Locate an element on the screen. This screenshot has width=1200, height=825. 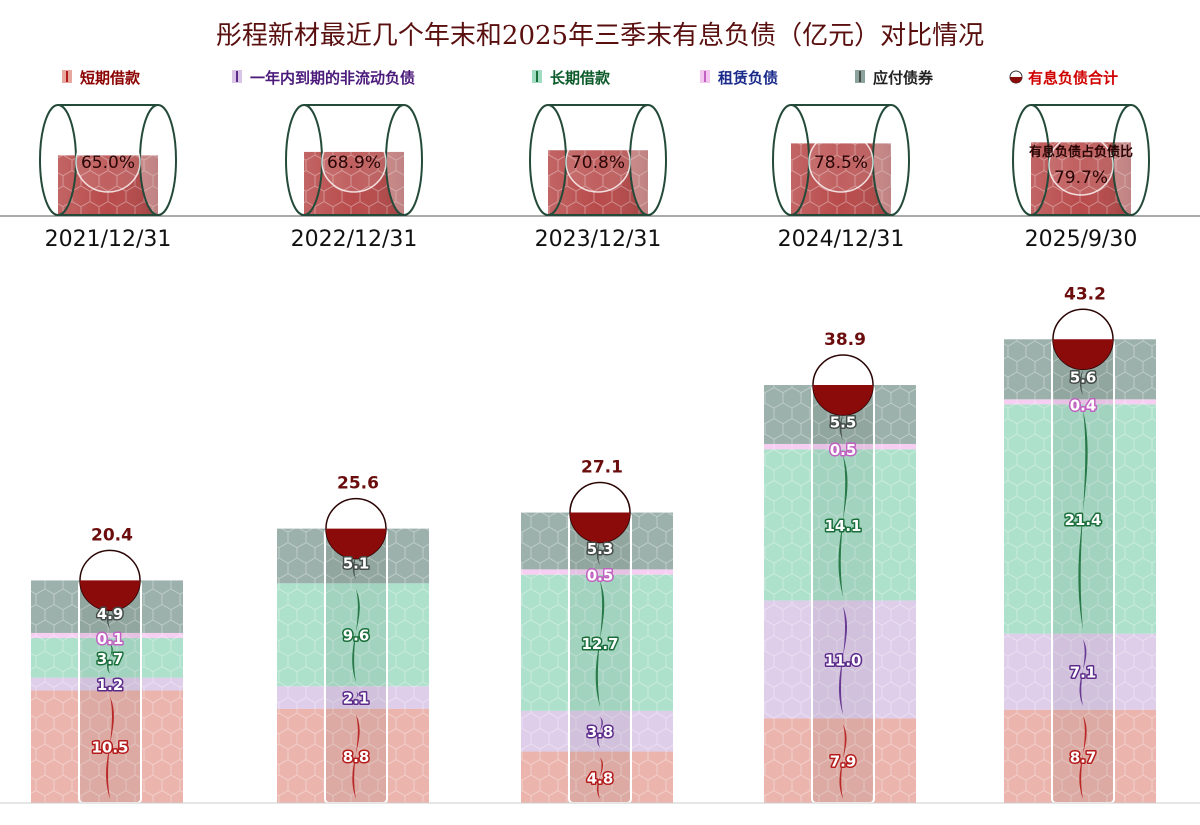
segment-value-label: 9.6 is located at coordinates (356, 636).